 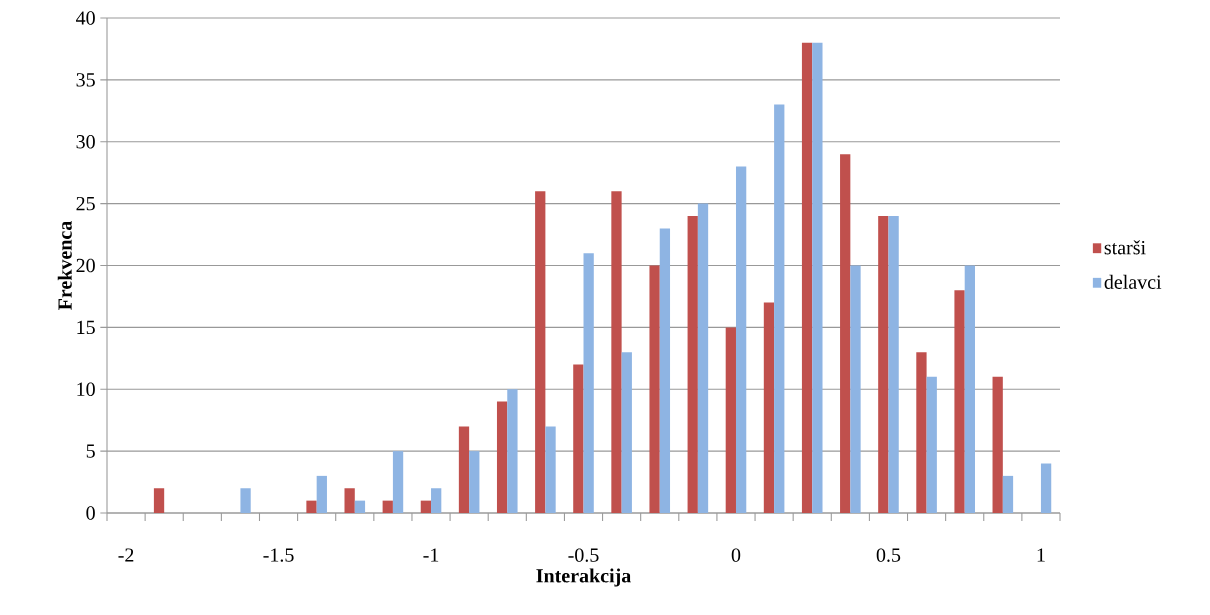 What do you see at coordinates (85, 142) in the screenshot?
I see `y-tick-label: 30` at bounding box center [85, 142].